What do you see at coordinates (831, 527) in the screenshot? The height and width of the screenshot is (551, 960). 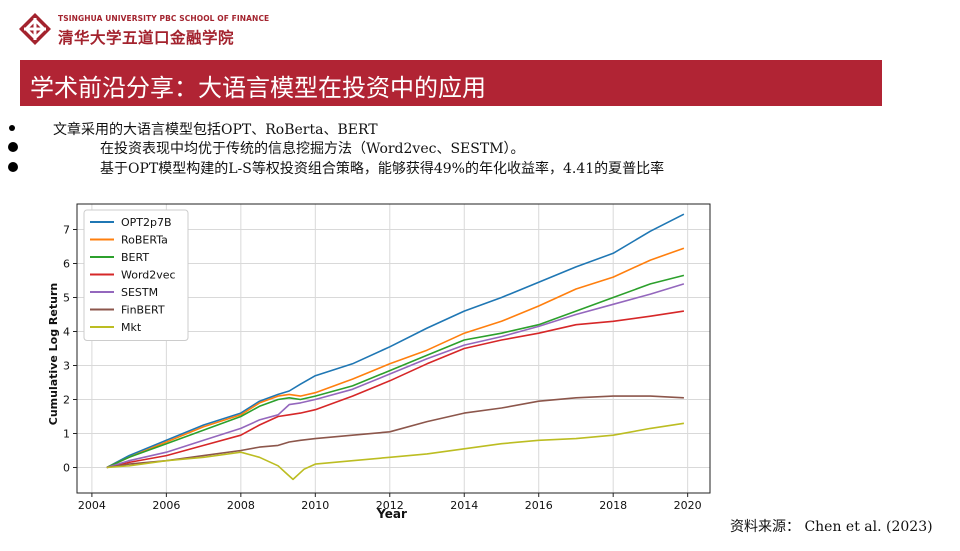 I see `source-citation: 资料来源： Chen et al. (2023)` at bounding box center [831, 527].